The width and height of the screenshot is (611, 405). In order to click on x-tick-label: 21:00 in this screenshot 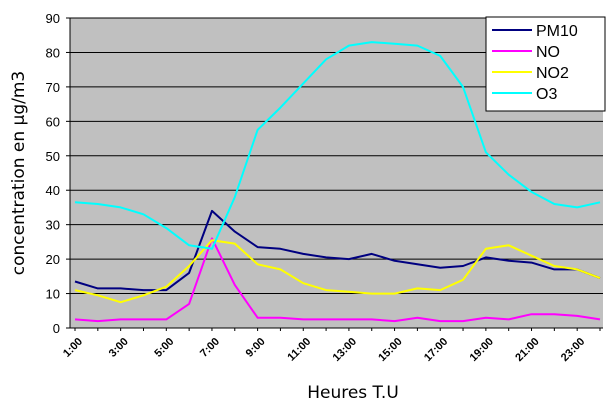, I will do `click(527, 350)`.